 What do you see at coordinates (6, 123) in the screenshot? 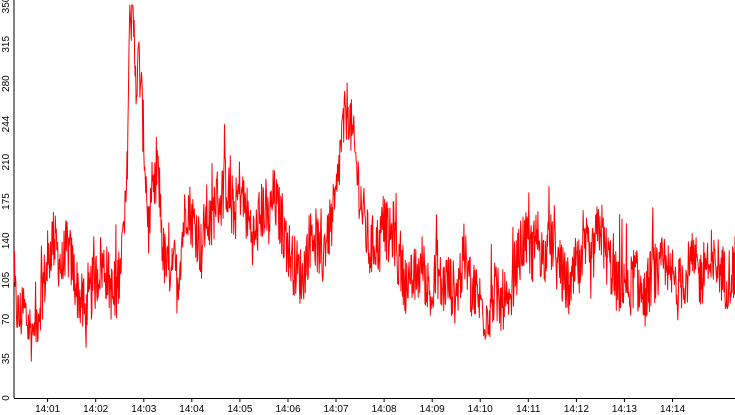
I see `y-tick-label: 244` at bounding box center [6, 123].